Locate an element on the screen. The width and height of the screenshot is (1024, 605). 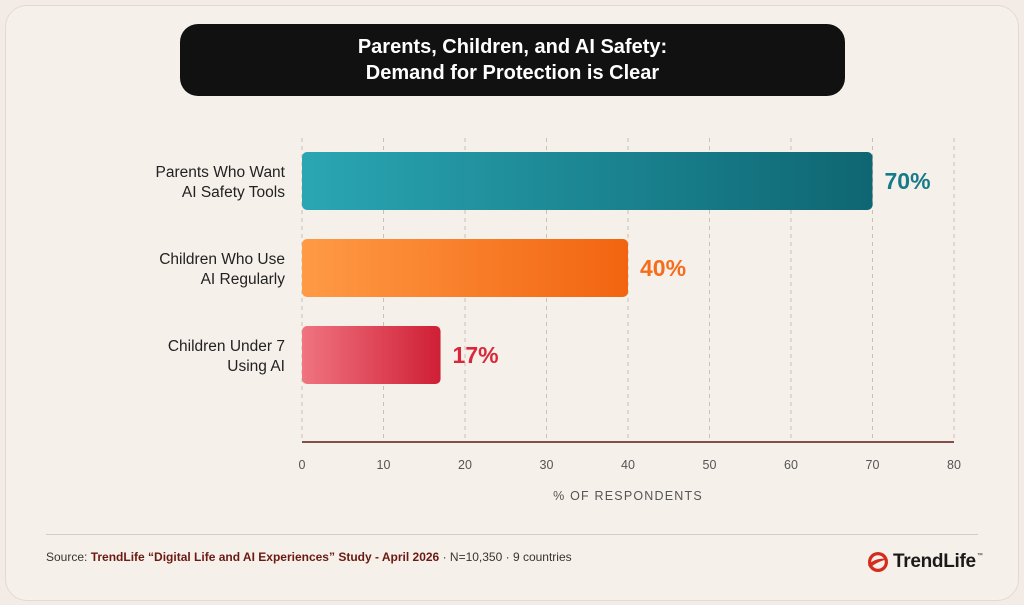
trendlife-logo: TrendLife ™ is located at coordinates (924, 562).